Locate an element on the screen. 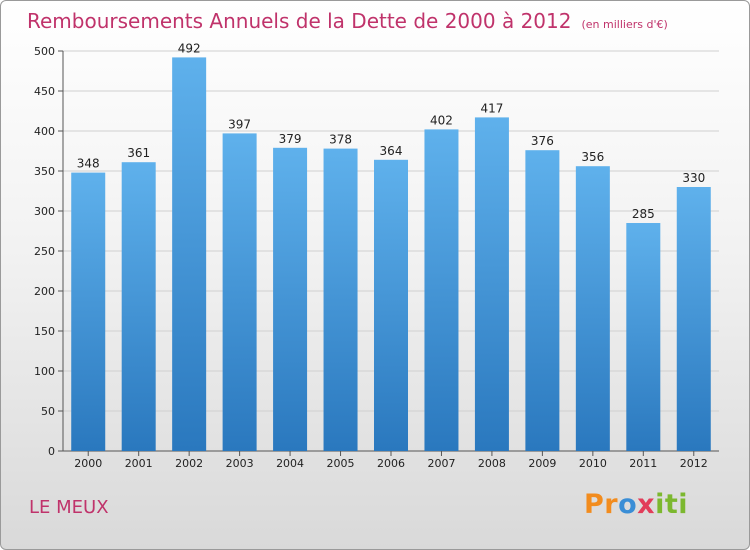 This screenshot has height=550, width=750. y-tick-label: 150 is located at coordinates (44, 331).